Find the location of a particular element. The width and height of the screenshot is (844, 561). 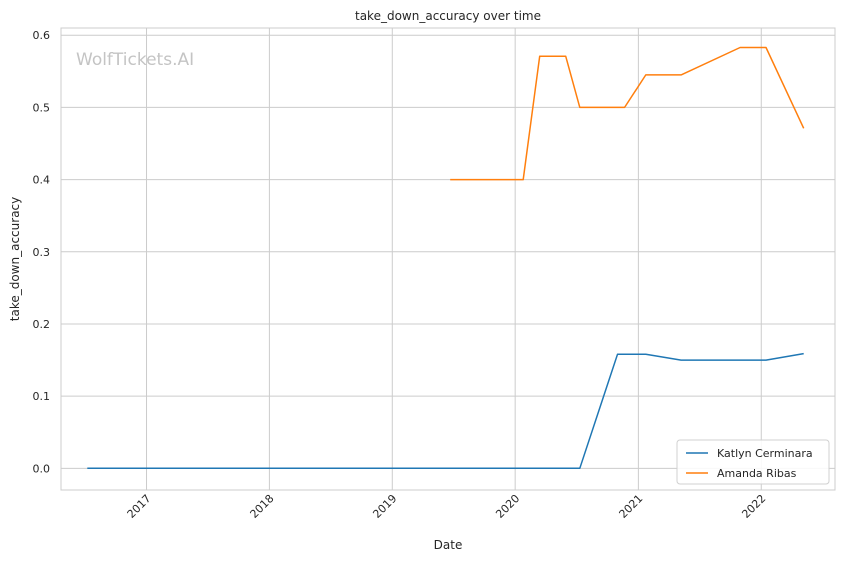

y-tick-label: 0.5 is located at coordinates (42, 107).